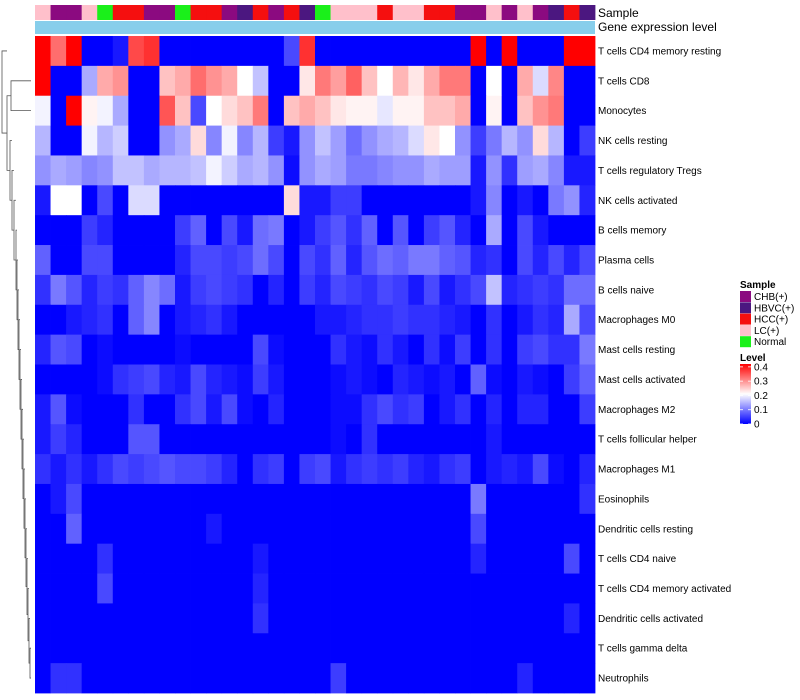 The height and width of the screenshot is (700, 800). Describe the element at coordinates (650, 619) in the screenshot. I see `row-label: Dendritic cells activated` at that location.